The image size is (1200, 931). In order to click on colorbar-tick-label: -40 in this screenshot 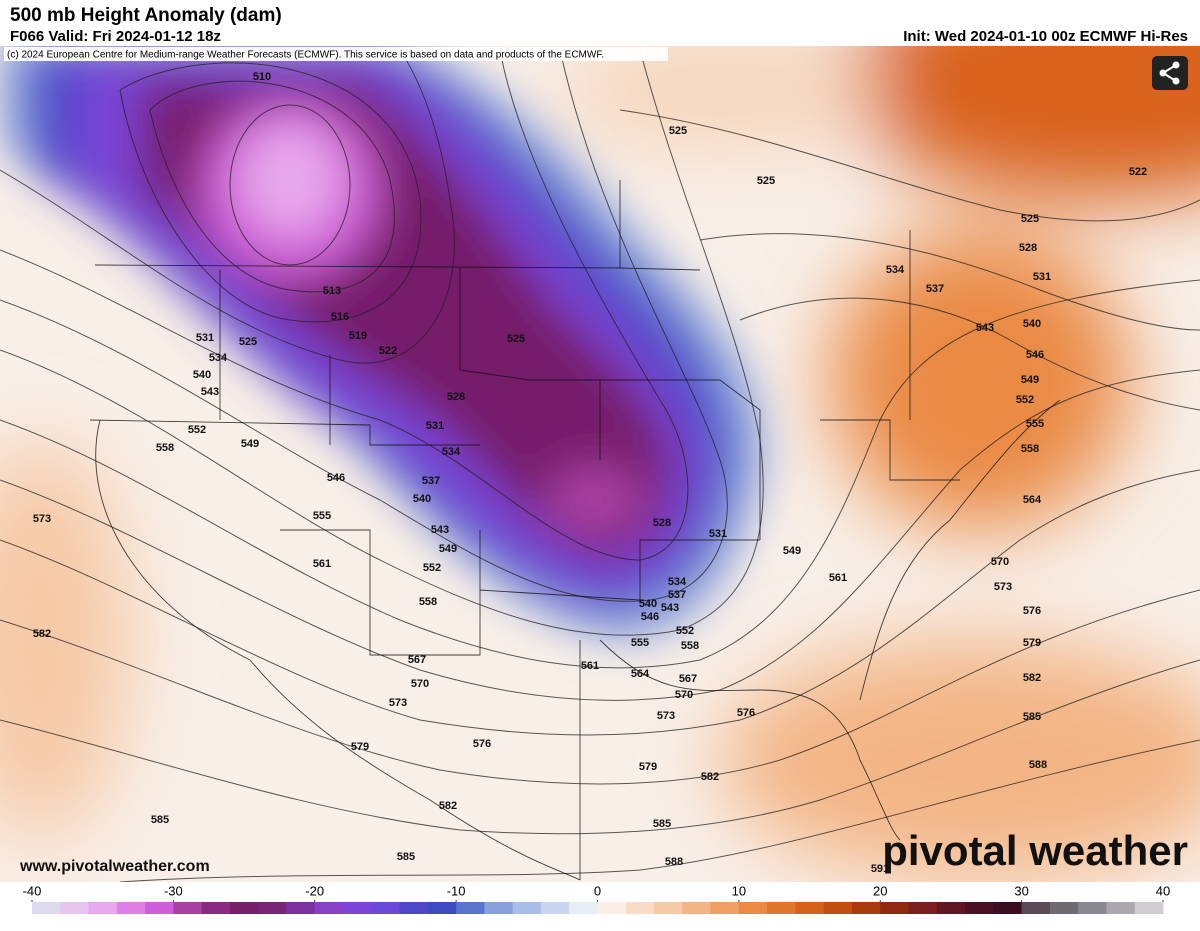, I will do `click(32, 890)`.